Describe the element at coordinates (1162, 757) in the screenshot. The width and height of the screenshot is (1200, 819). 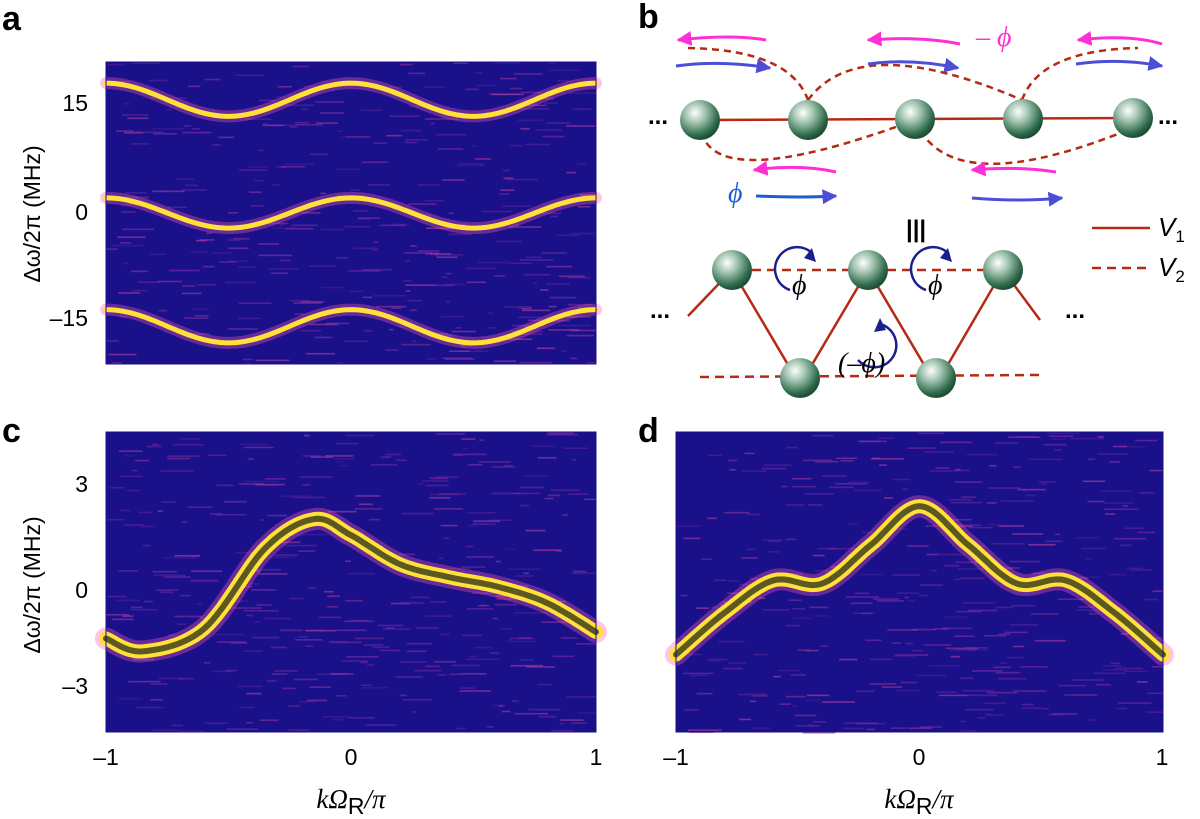
I see `xtick-d-1: 1` at that location.